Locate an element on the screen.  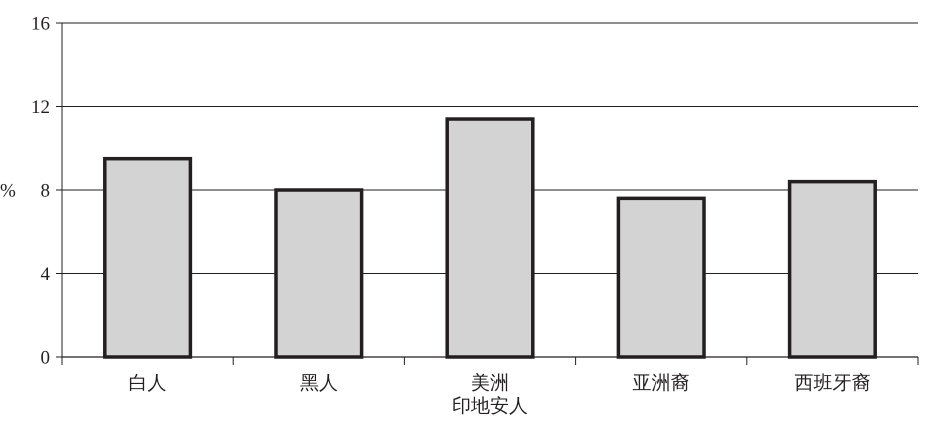
y-tick-label: 8 is located at coordinates (45, 191).